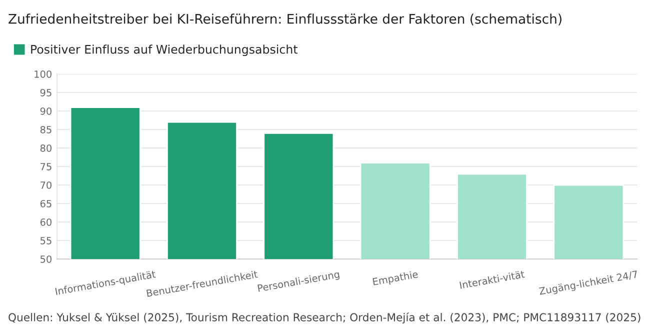  Describe the element at coordinates (46, 166) in the screenshot. I see `y-tick-label: 75` at that location.